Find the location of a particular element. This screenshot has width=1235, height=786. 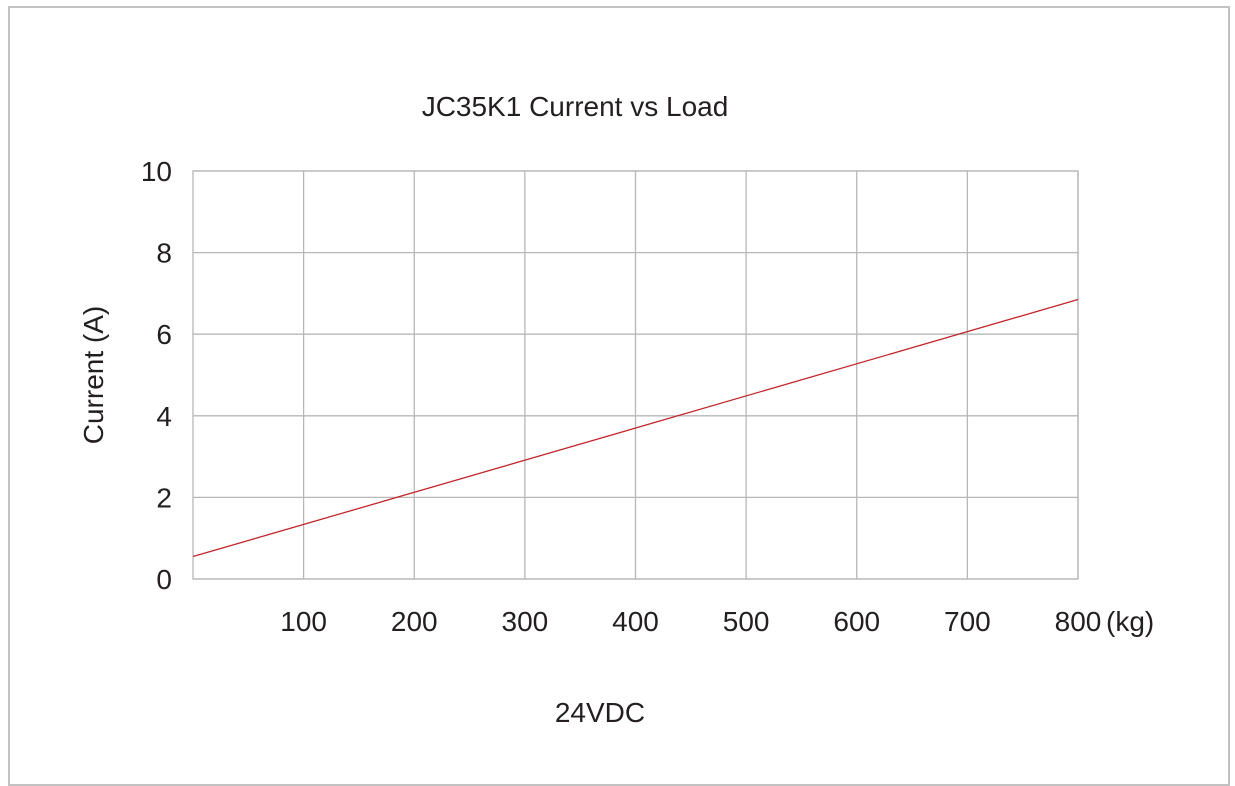

y-tick-label: 10 is located at coordinates (156, 171).